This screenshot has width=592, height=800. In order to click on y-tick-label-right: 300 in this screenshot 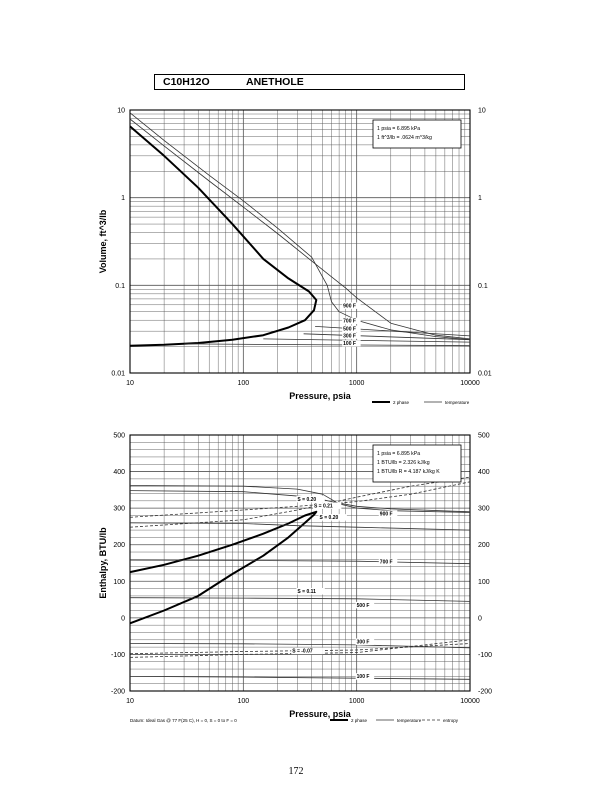, I will do `click(484, 509)`.